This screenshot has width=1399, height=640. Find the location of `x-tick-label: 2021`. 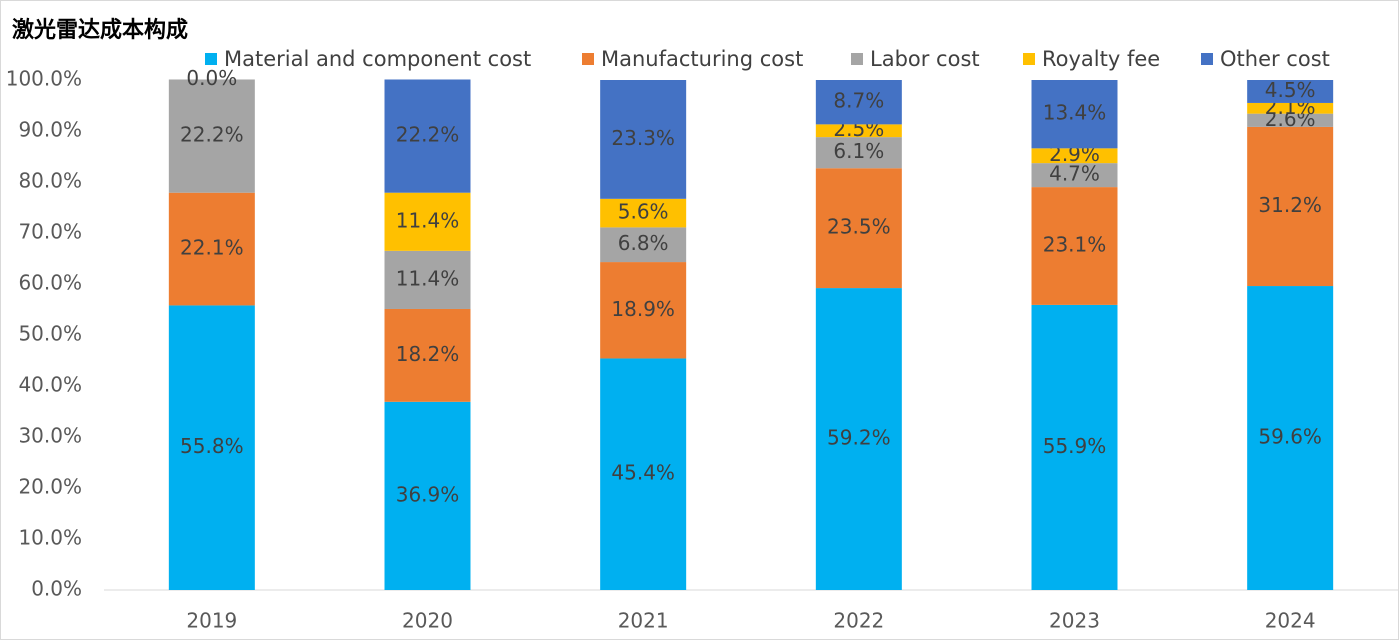

x-tick-label: 2021 is located at coordinates (643, 621).